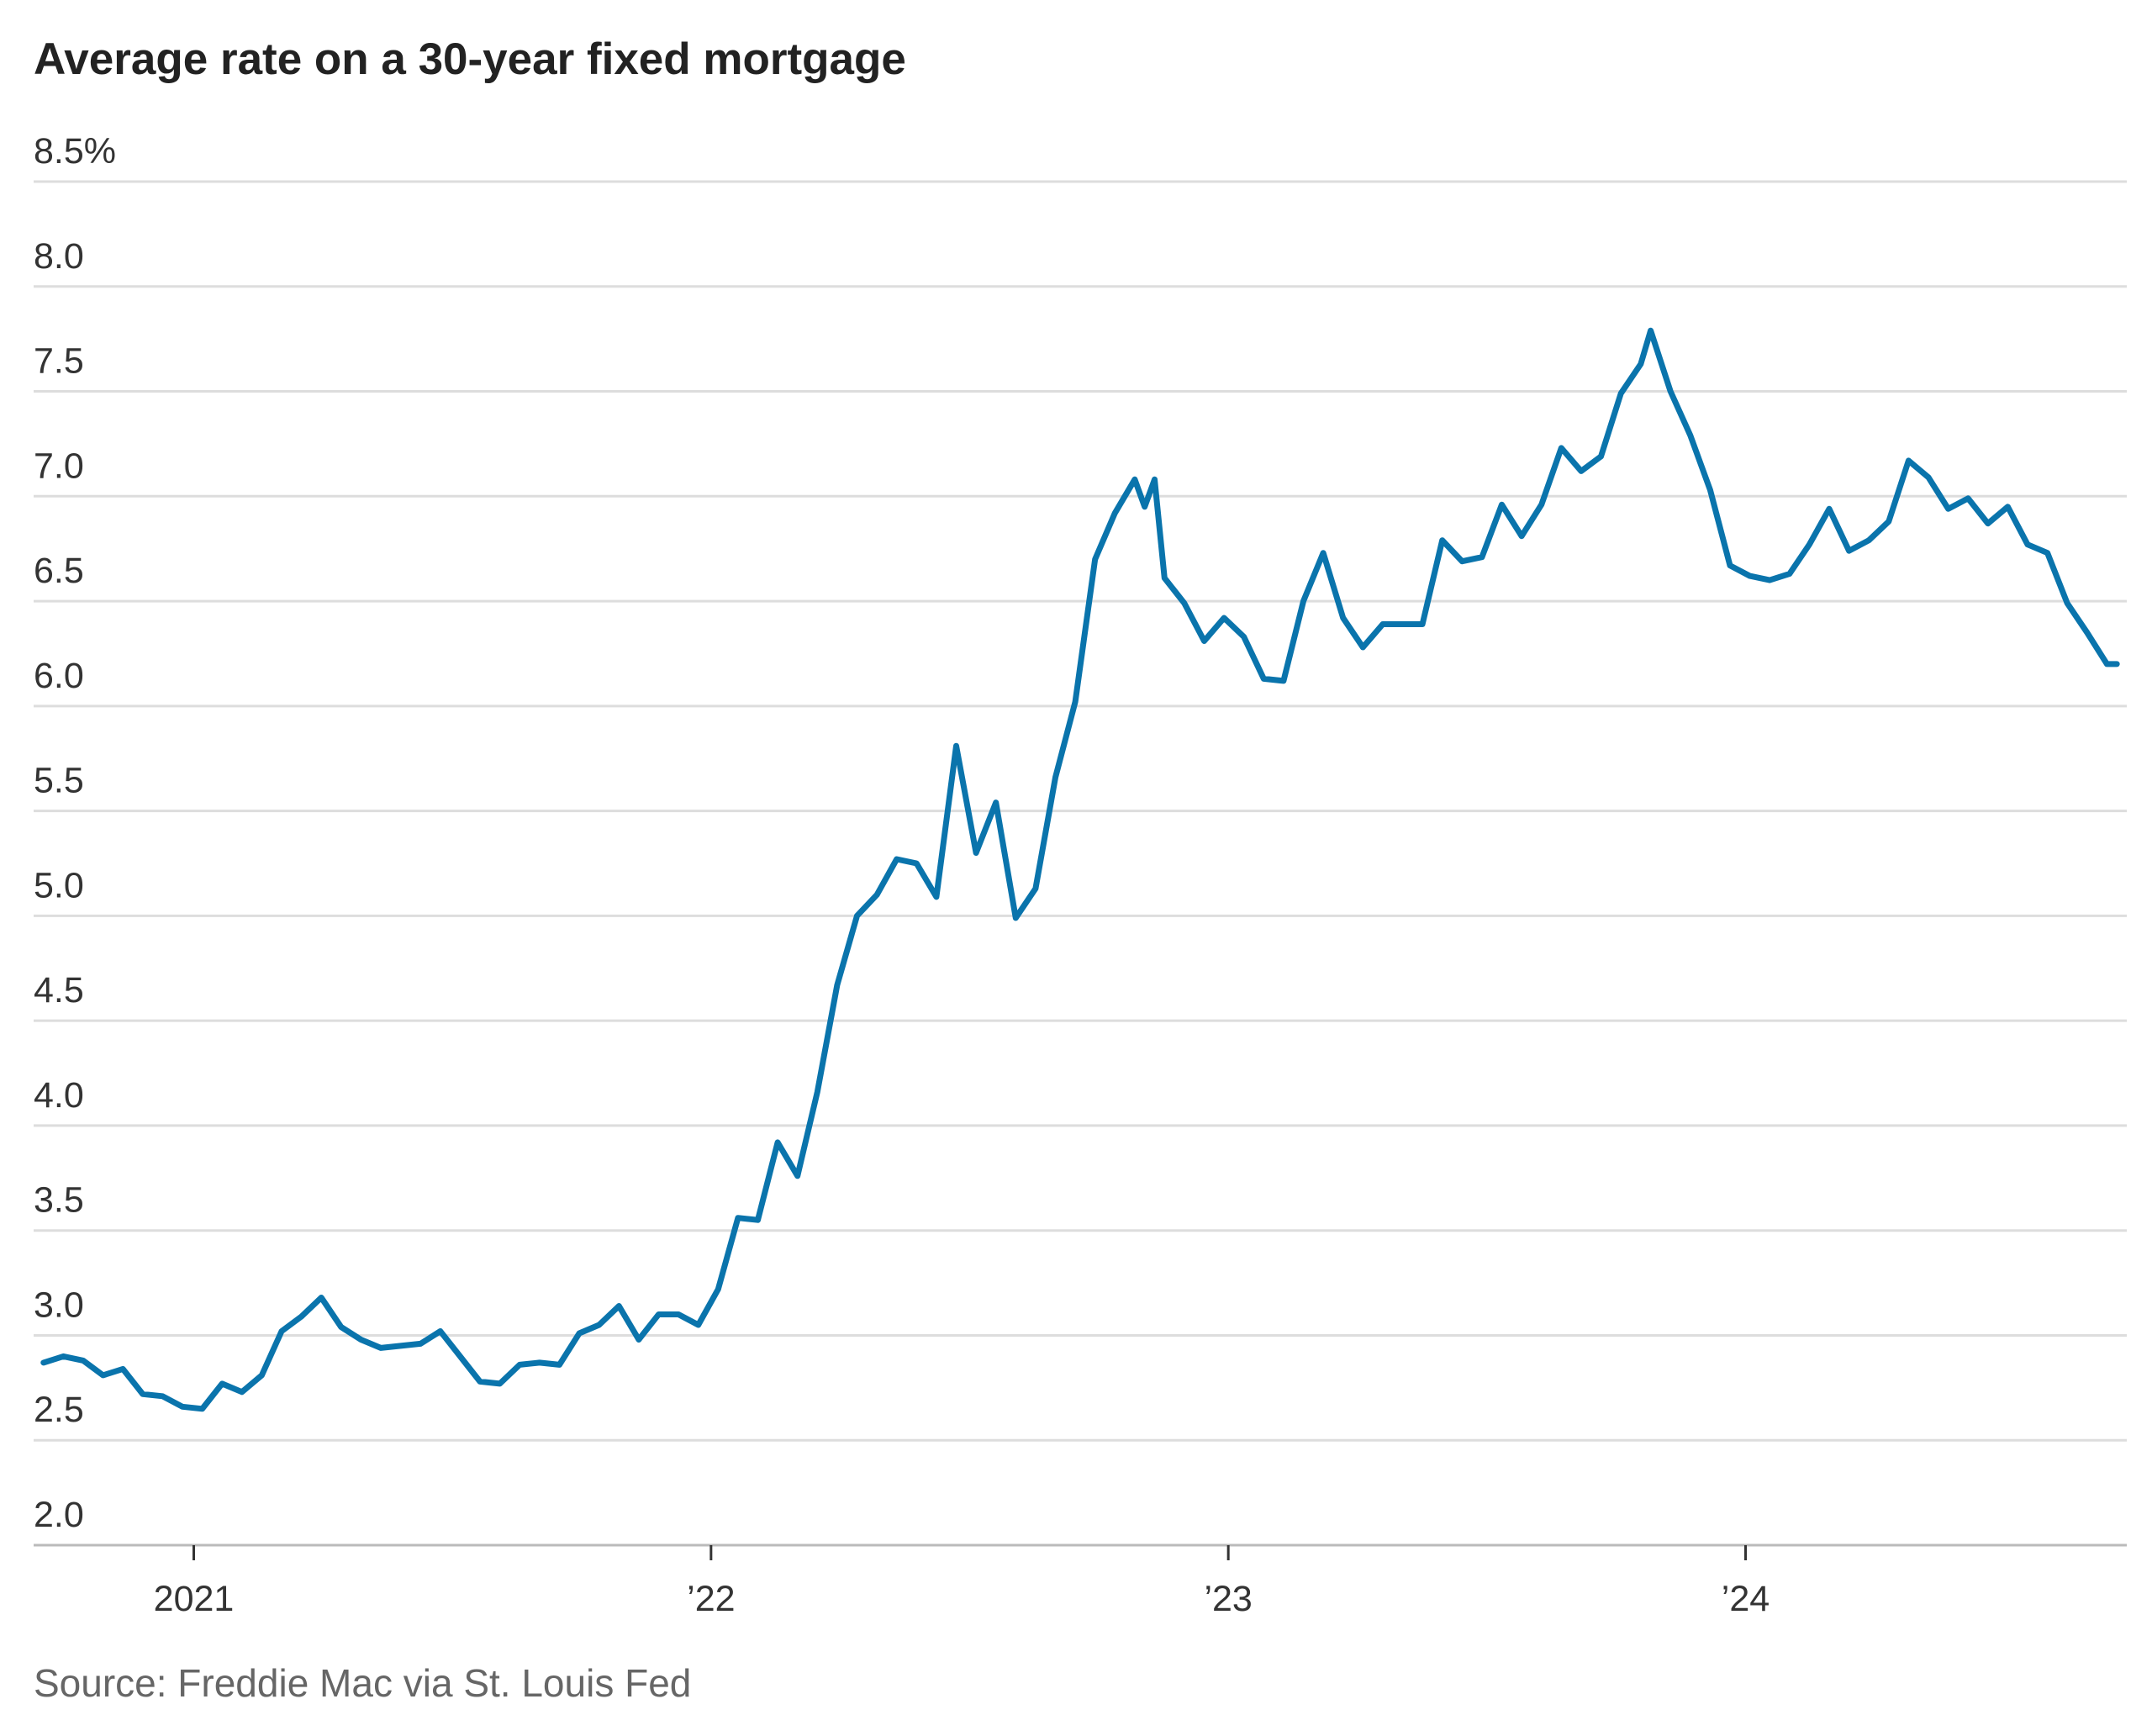 The height and width of the screenshot is (1736, 2152). Describe the element at coordinates (470, 59) in the screenshot. I see `chart-title: Average rate on a 30-year fixed mortgage` at that location.